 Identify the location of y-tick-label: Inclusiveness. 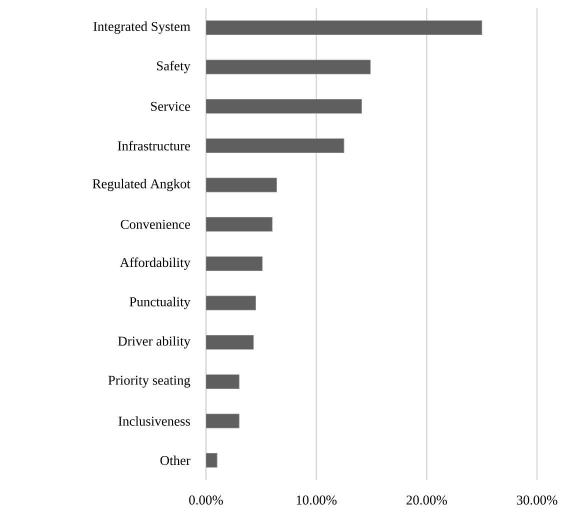
(154, 421).